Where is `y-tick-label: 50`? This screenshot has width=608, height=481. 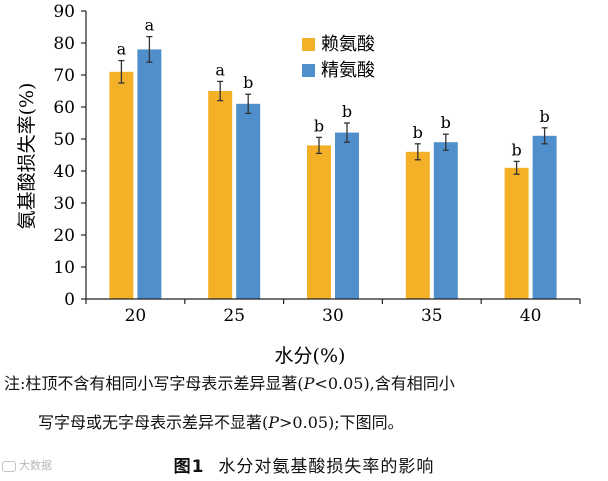
y-tick-label: 50 is located at coordinates (64, 140).